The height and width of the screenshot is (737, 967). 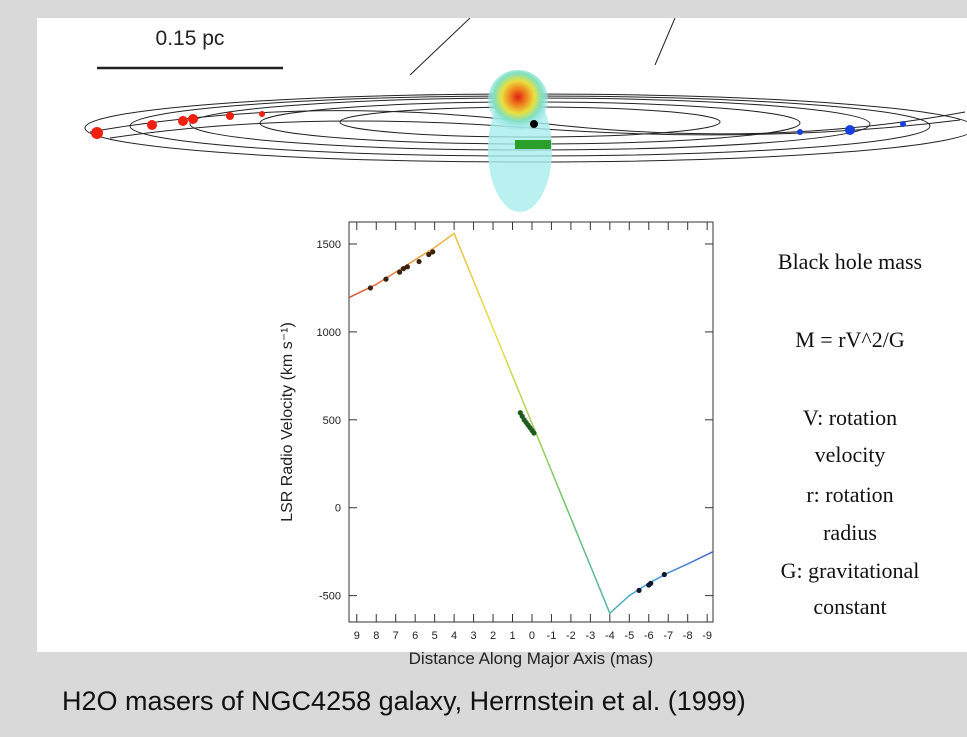 I want to click on x-tick-label: -4, so click(x=610, y=636).